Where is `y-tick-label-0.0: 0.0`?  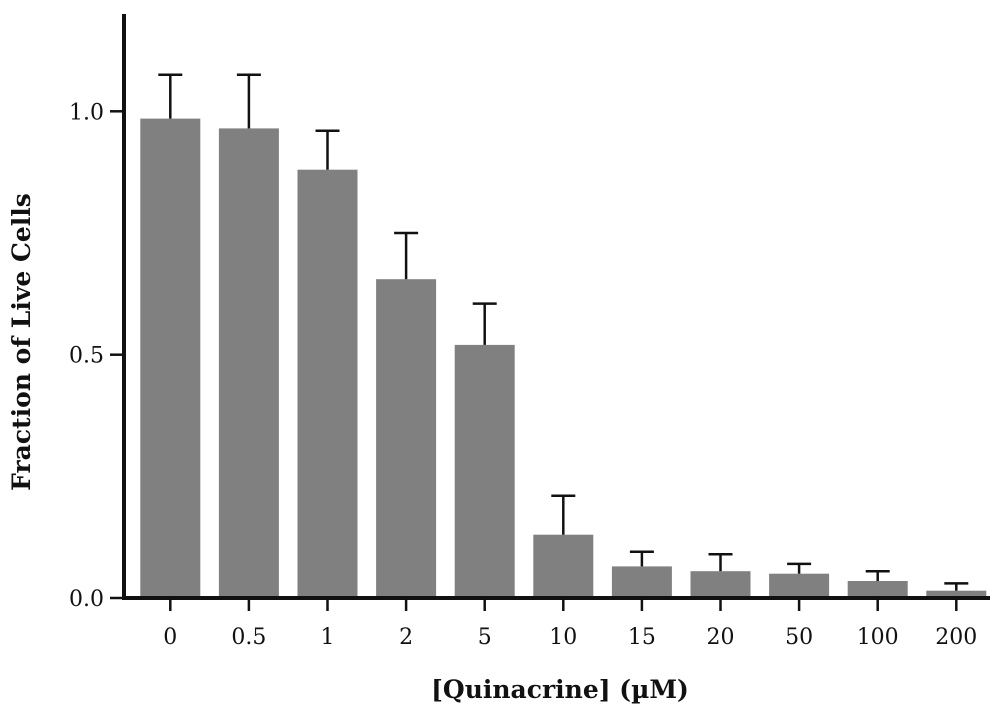
y-tick-label-0.0: 0.0 is located at coordinates (86, 599).